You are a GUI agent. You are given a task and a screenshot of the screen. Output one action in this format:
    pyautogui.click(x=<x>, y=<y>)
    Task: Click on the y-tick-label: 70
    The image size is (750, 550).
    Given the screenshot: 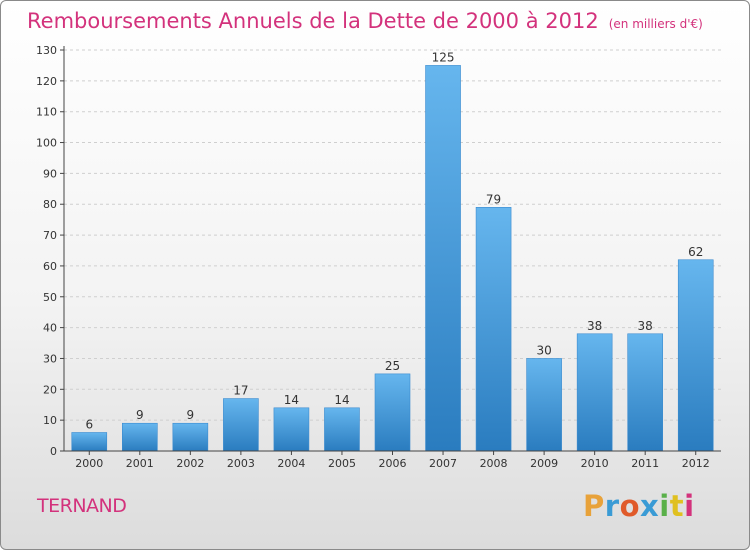 What is the action you would take?
    pyautogui.click(x=50, y=235)
    